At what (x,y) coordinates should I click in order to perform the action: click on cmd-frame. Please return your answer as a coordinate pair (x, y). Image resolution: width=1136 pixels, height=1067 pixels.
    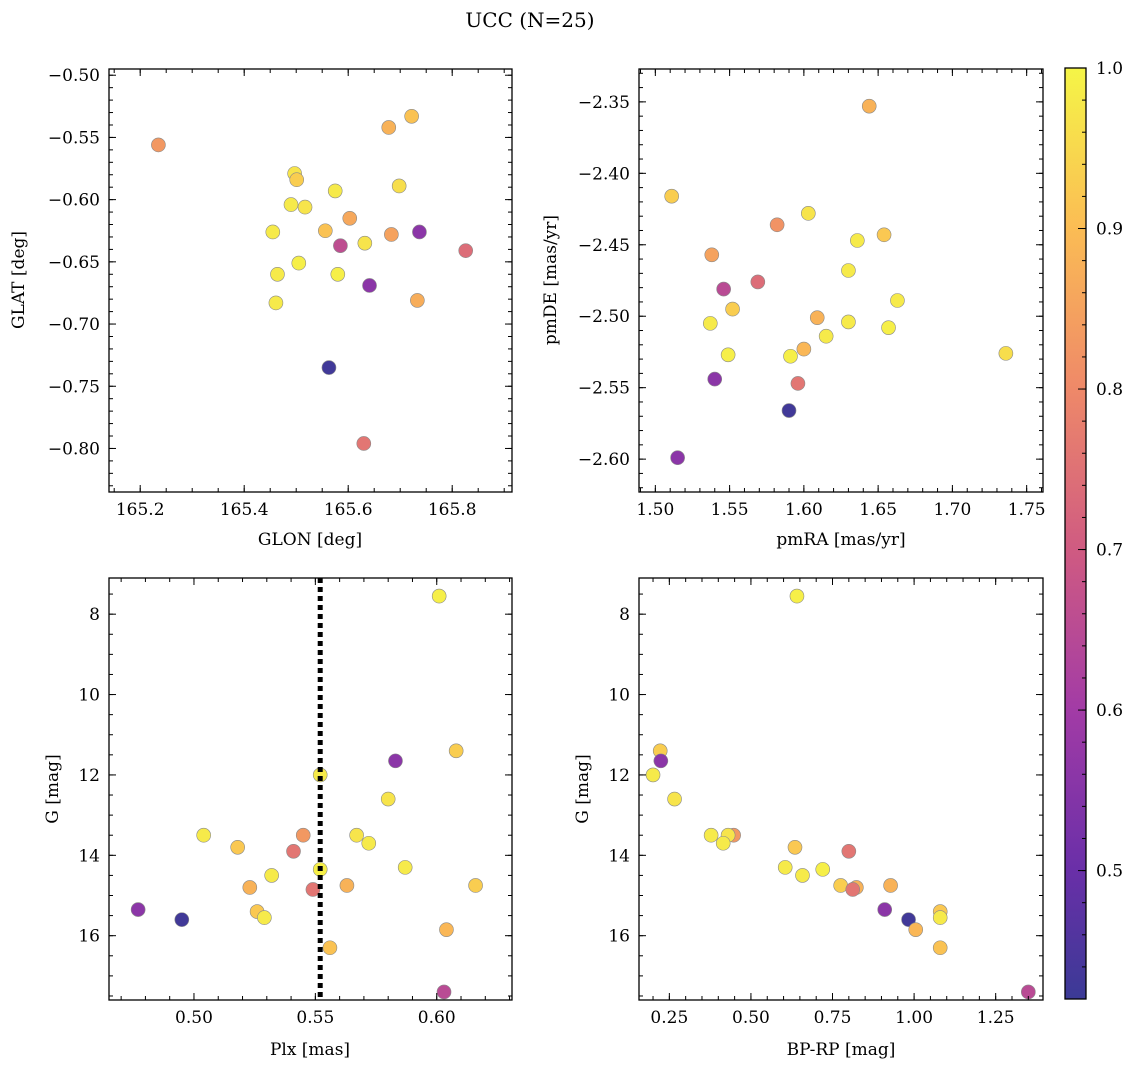
    Looking at the image, I should click on (841, 789).